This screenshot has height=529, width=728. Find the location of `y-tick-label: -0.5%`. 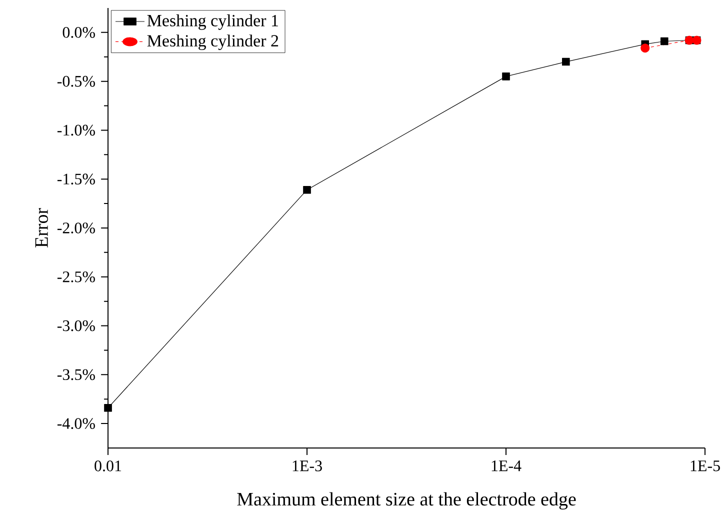

y-tick-label: -0.5% is located at coordinates (76, 81).